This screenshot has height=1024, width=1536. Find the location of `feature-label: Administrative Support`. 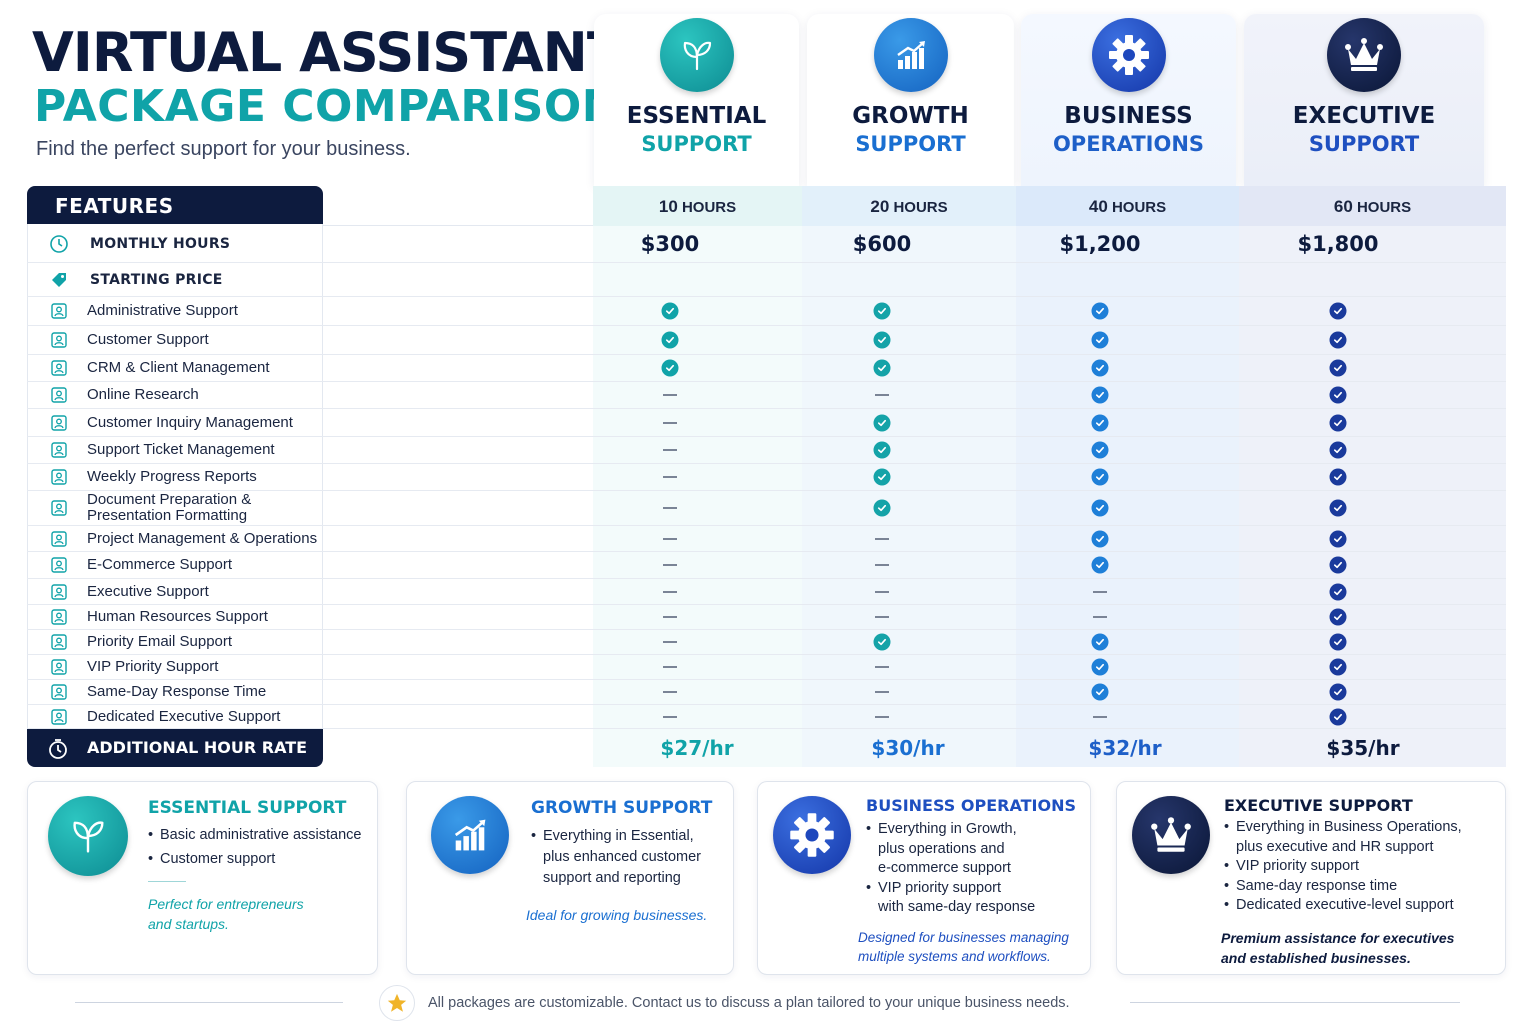

feature-label: Administrative Support is located at coordinates (162, 310).